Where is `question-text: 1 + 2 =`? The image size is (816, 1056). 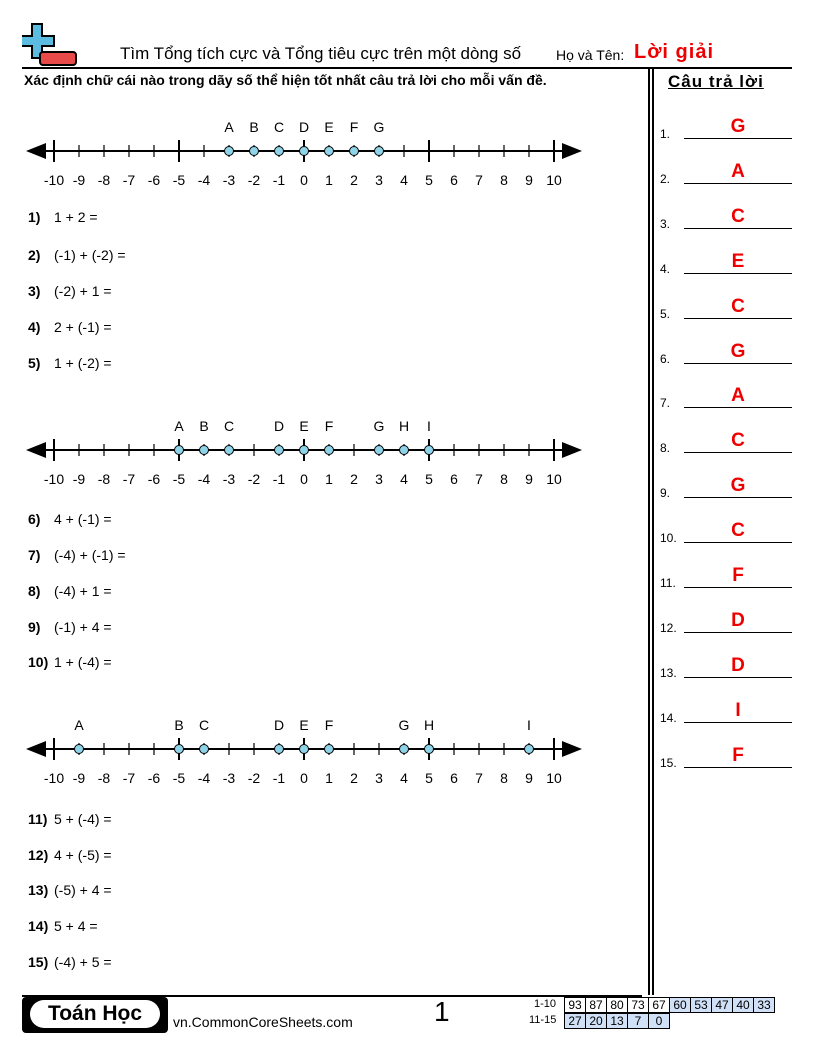
question-text: 1 + 2 = is located at coordinates (76, 217).